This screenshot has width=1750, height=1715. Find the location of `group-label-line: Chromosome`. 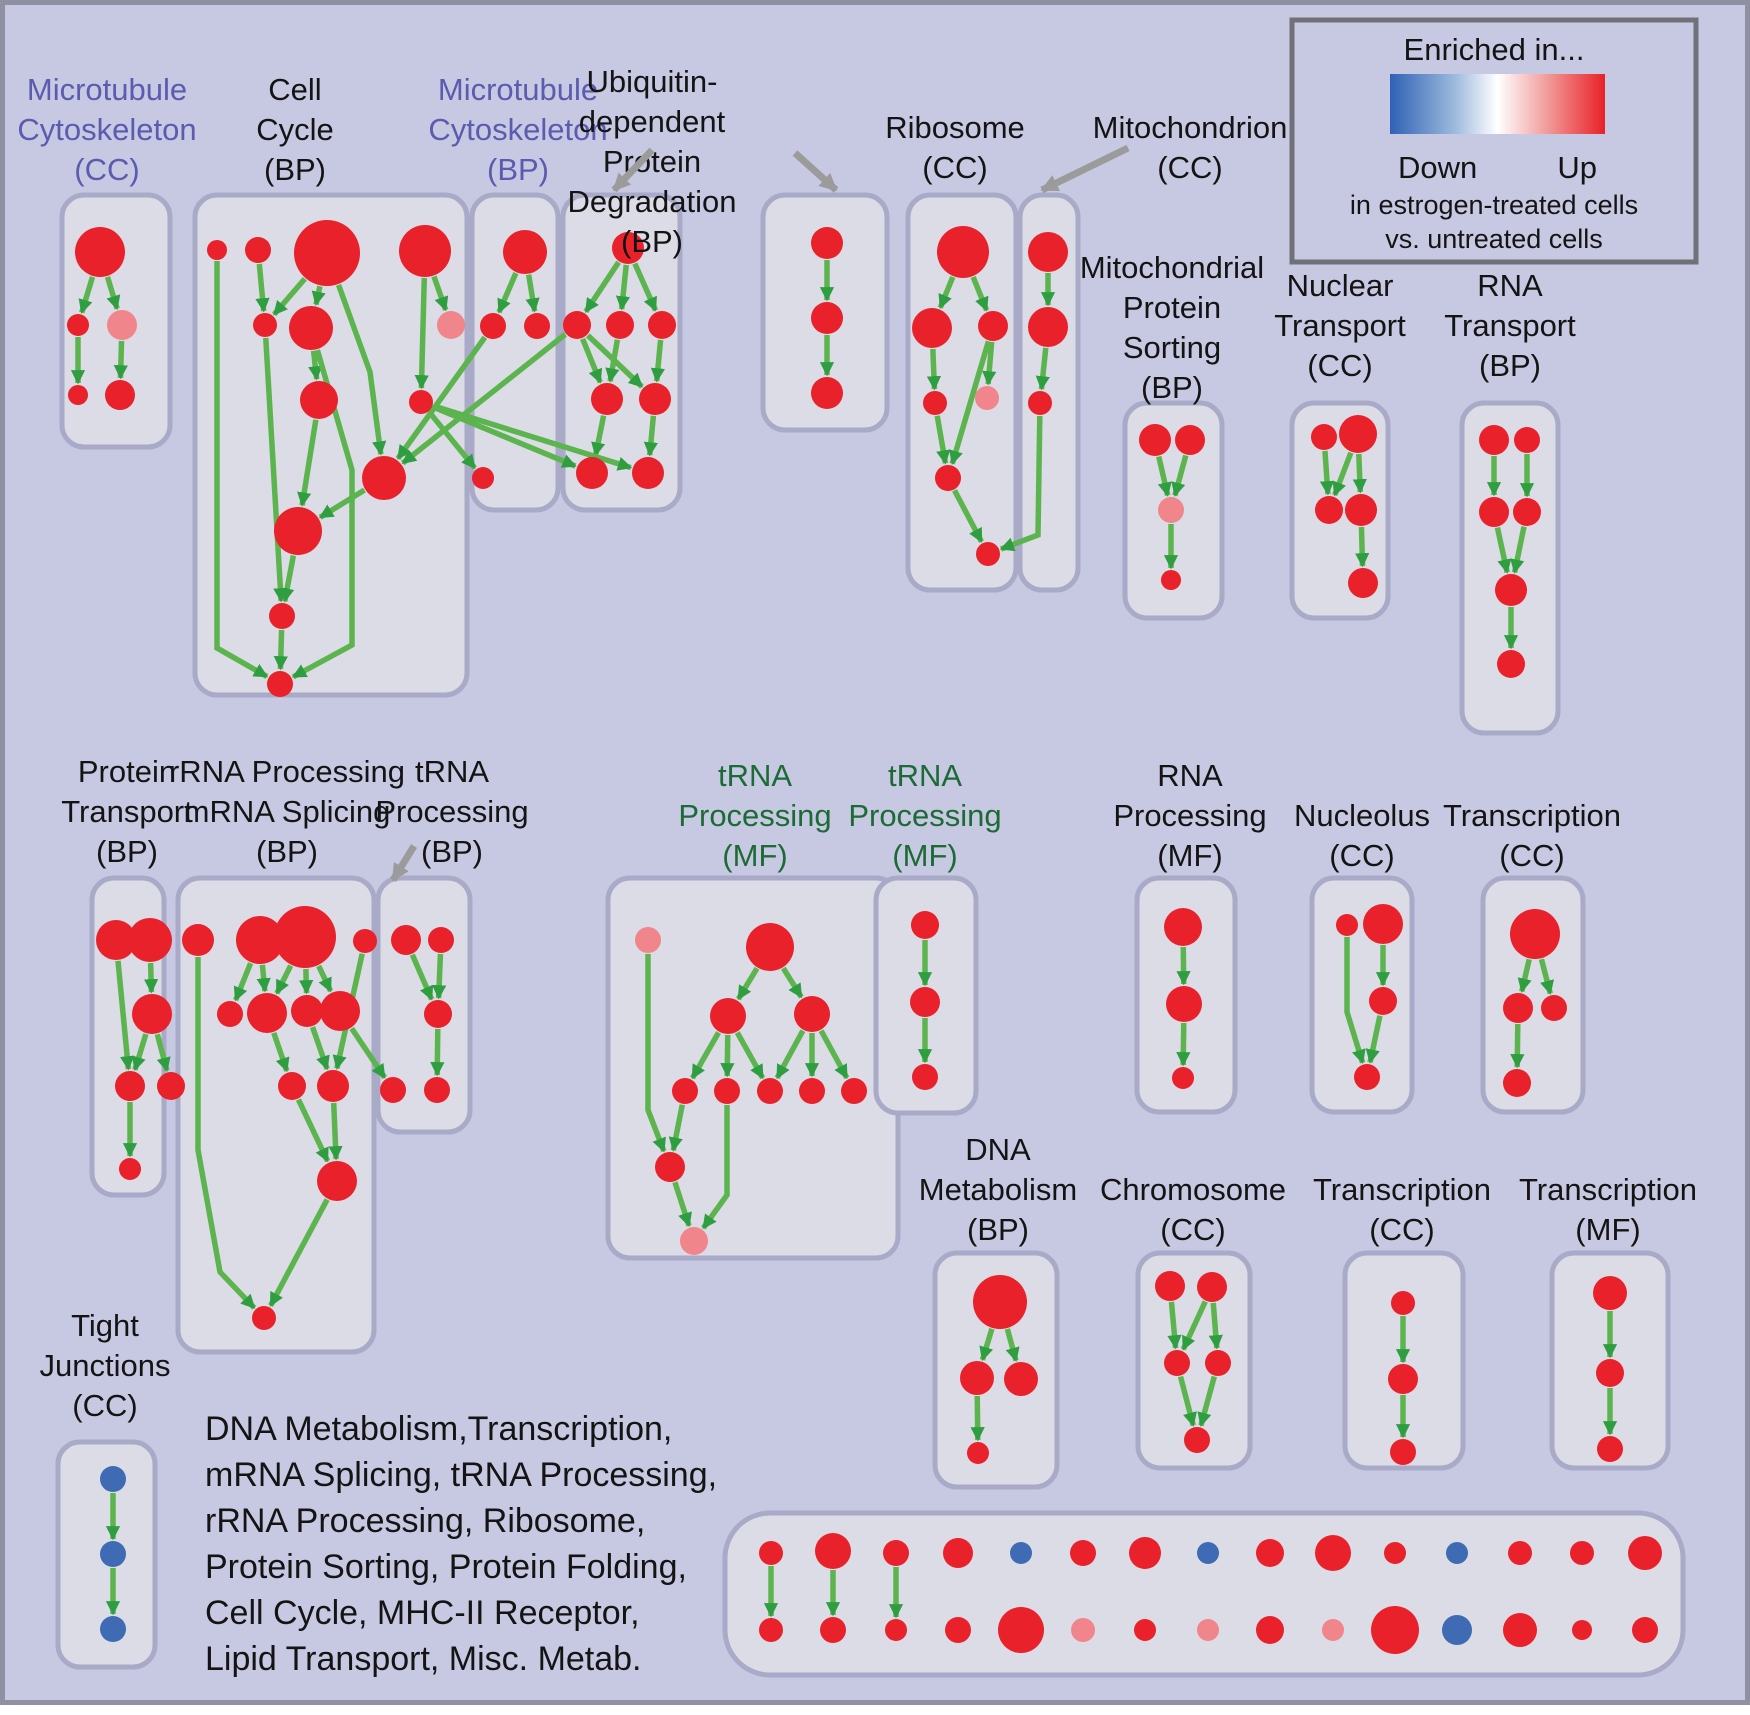

group-label-line: Chromosome is located at coordinates (1193, 1189).